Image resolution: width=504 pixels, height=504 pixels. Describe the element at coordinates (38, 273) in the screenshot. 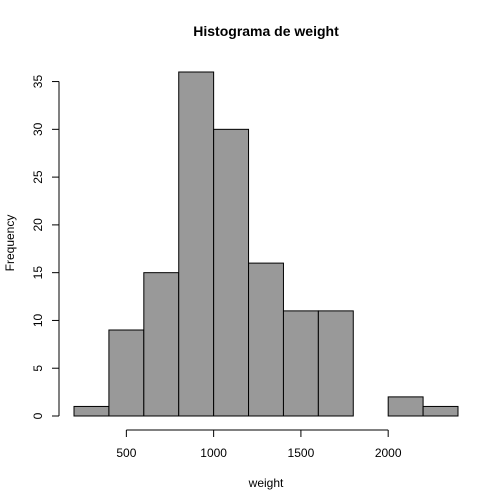

I see `y-tick-label-15: 15` at that location.